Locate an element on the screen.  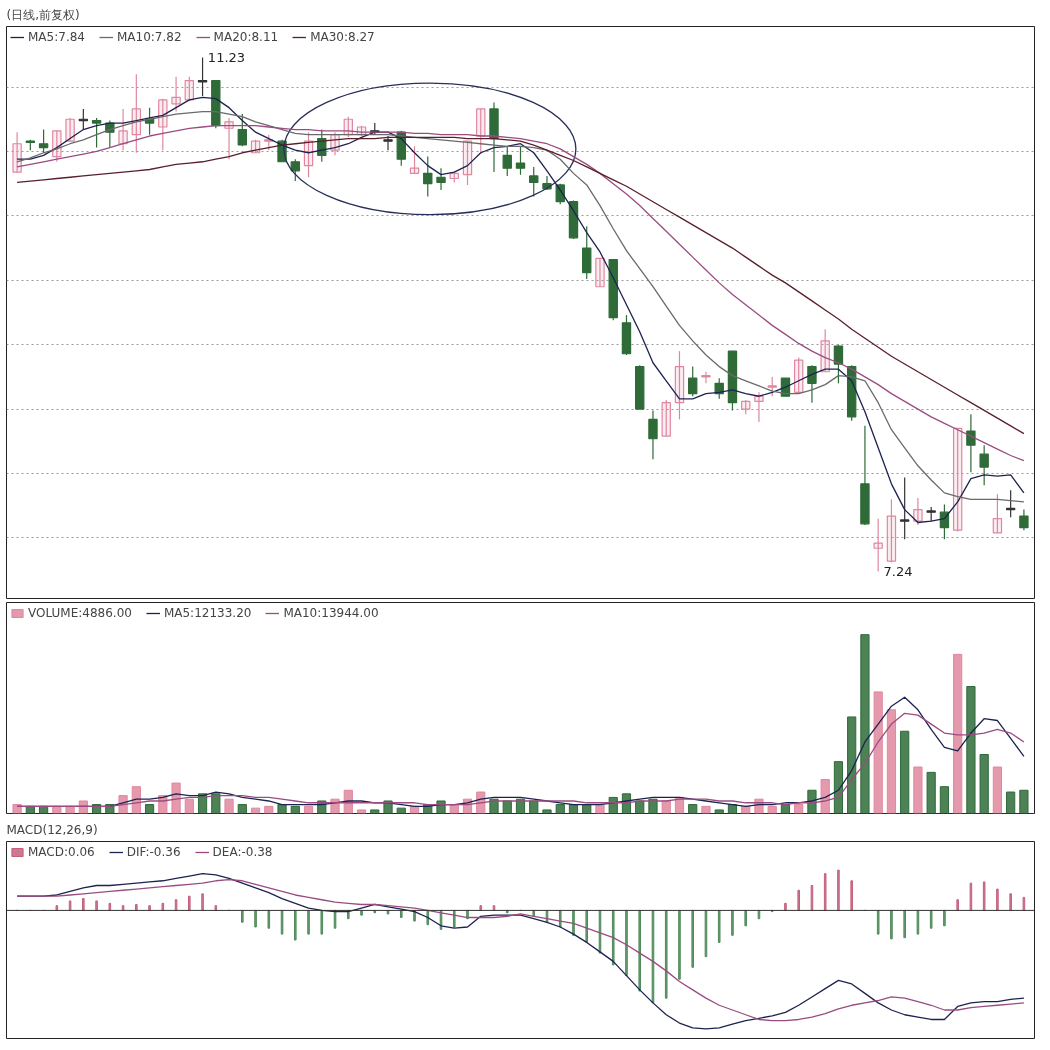
legend-label: MA30:8.27 is located at coordinates (342, 37).